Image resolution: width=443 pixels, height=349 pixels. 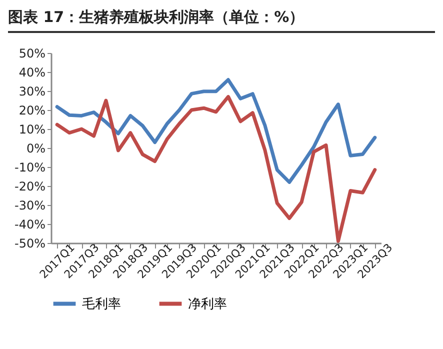 What do you see at coordinates (101, 304) in the screenshot?
I see `legend-label: 毛利率` at bounding box center [101, 304].